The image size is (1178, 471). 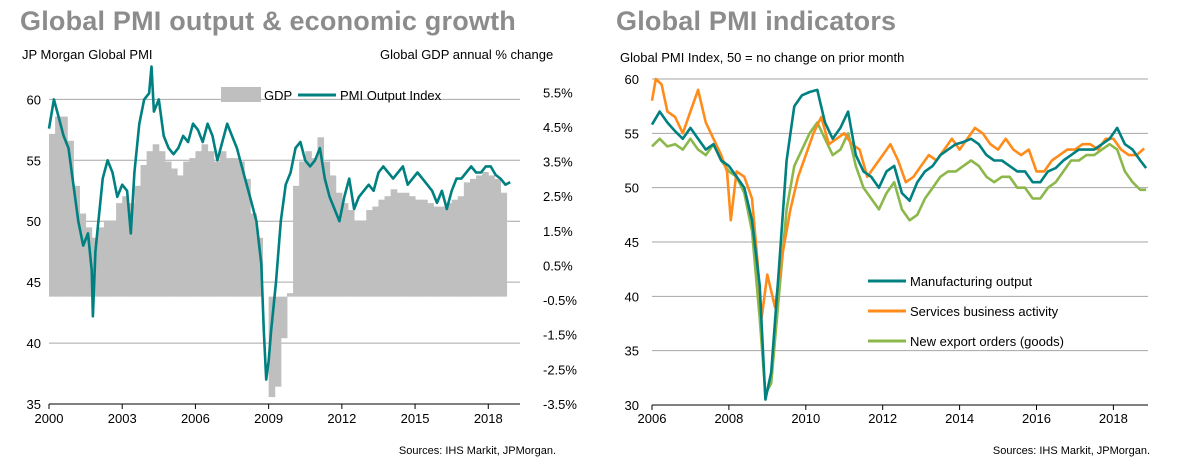 I want to click on x-tick-label: 2003, so click(x=122, y=418).